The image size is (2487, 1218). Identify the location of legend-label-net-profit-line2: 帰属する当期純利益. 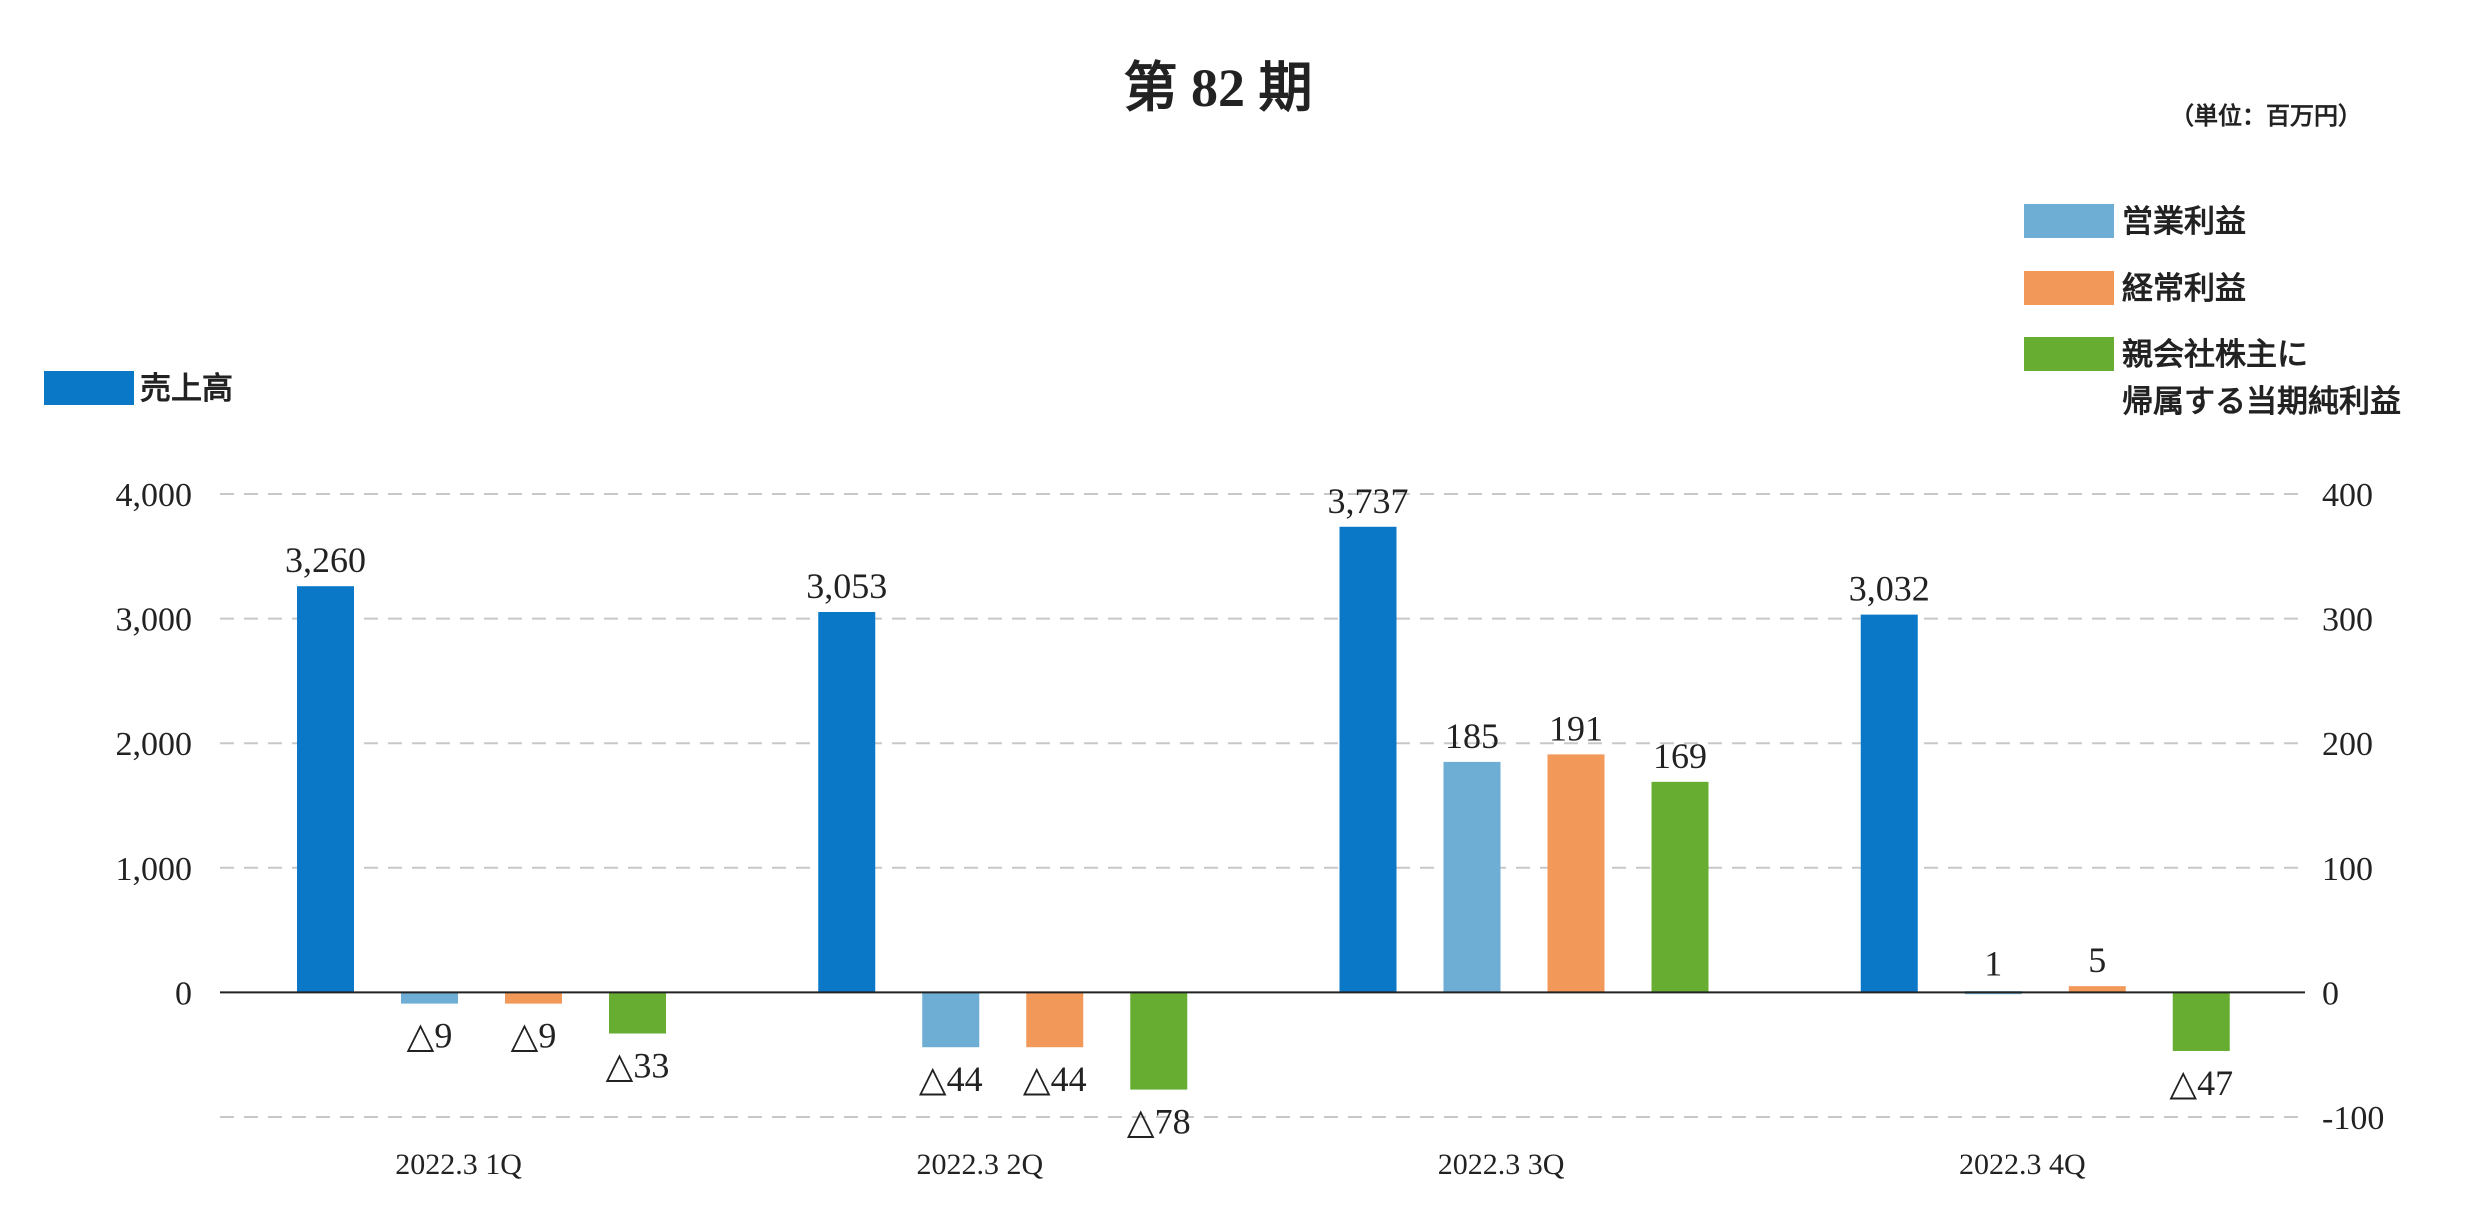
(2261, 402).